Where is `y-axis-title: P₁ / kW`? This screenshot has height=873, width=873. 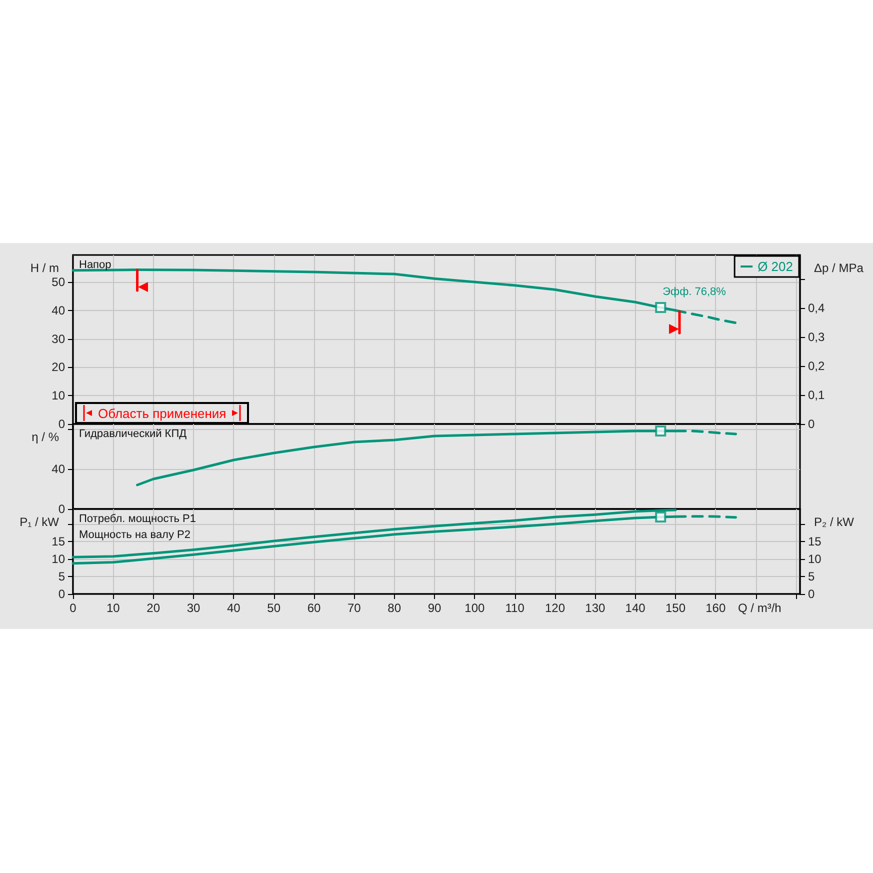 y-axis-title: P₁ / kW is located at coordinates (40, 522).